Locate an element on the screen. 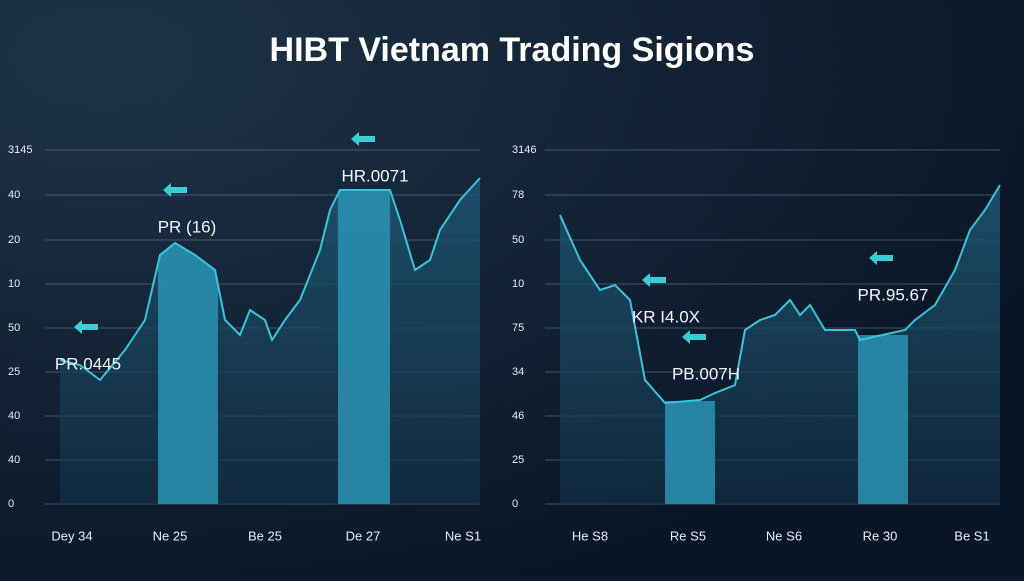 This screenshot has height=581, width=1024. y-label: 34 is located at coordinates (518, 372).